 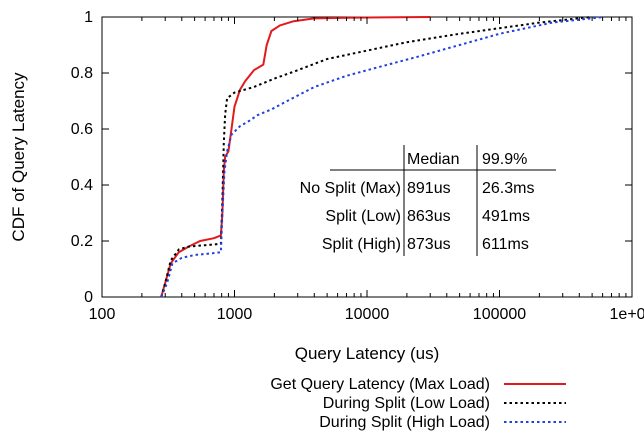 I want to click on x-tick-label: 1e+06, so click(x=627, y=314).